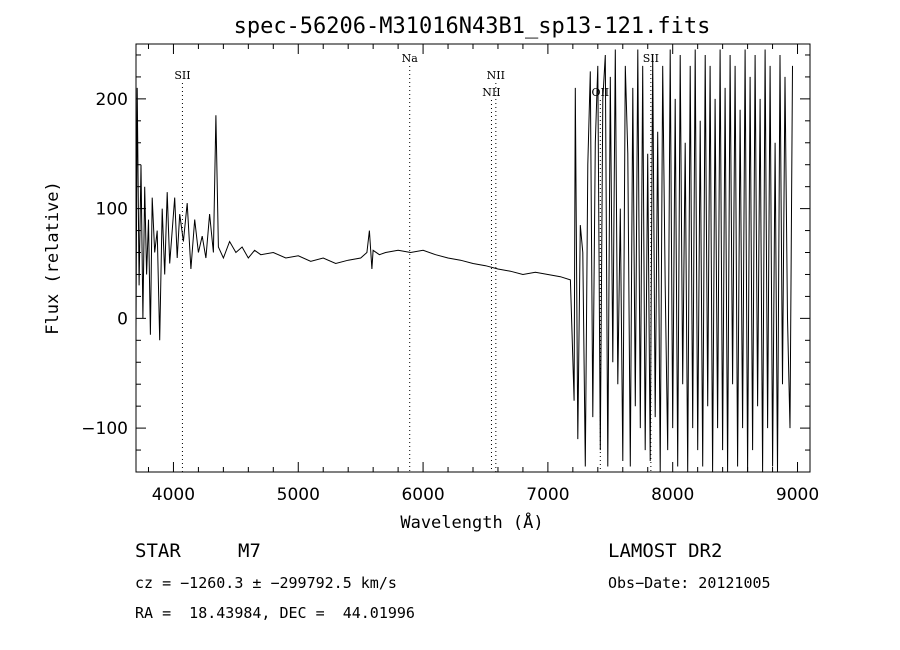 The width and height of the screenshot is (900, 650). I want to click on x-axis-title: Wavelength (Å), so click(471, 522).